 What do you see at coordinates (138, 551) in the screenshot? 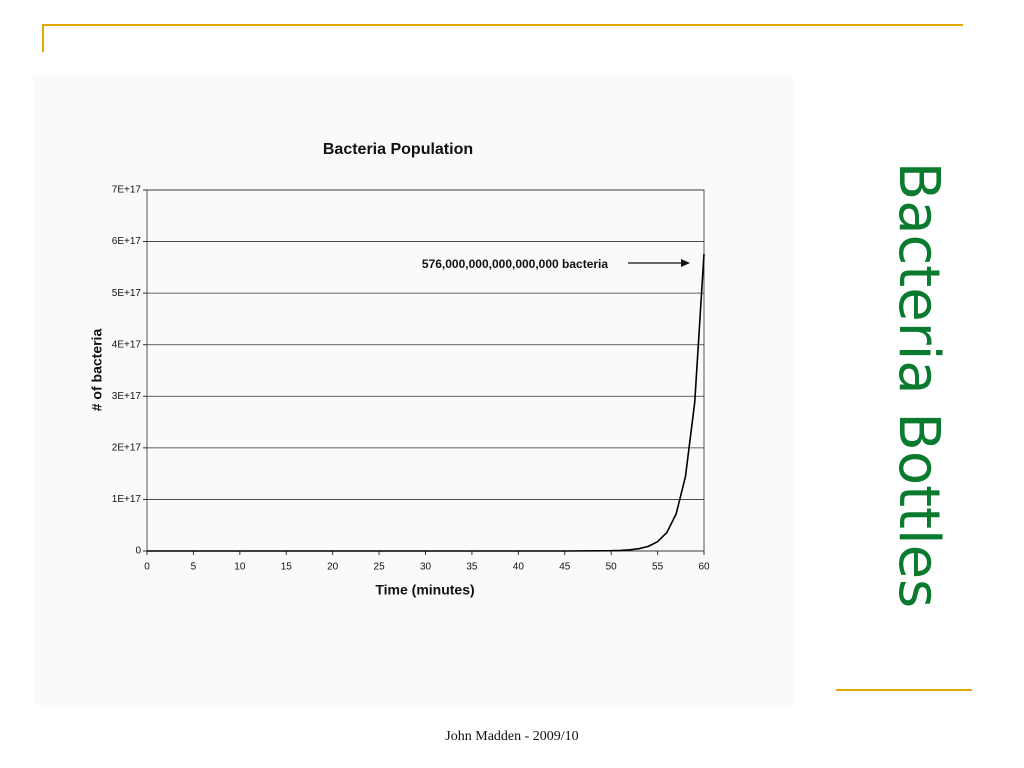
I see `y-tick-label: 0` at bounding box center [138, 551].